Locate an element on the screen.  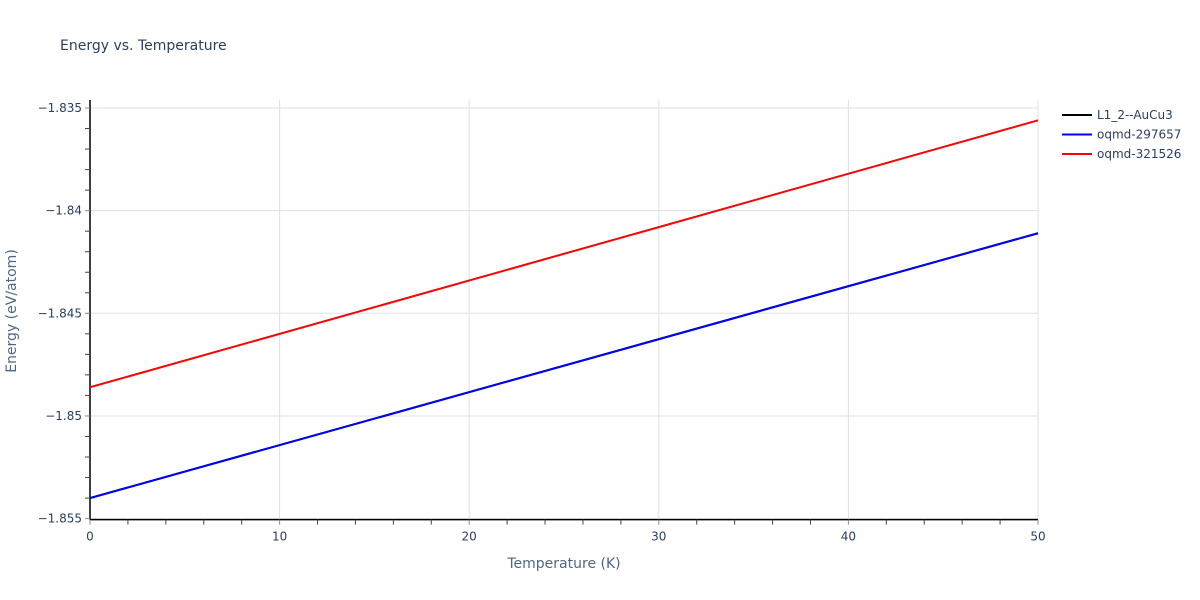
legend-label: oqmd-297657 is located at coordinates (1139, 135).